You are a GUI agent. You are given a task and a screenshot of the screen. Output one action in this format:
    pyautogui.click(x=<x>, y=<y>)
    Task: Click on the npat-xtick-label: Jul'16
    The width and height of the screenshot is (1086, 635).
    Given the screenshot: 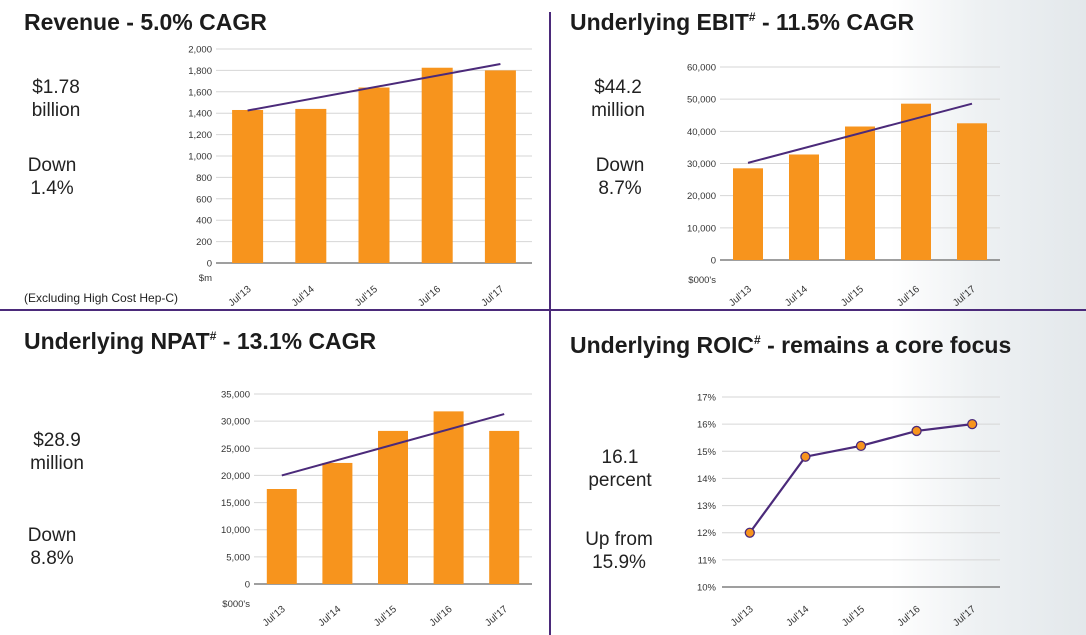 What is the action you would take?
    pyautogui.click(x=441, y=616)
    